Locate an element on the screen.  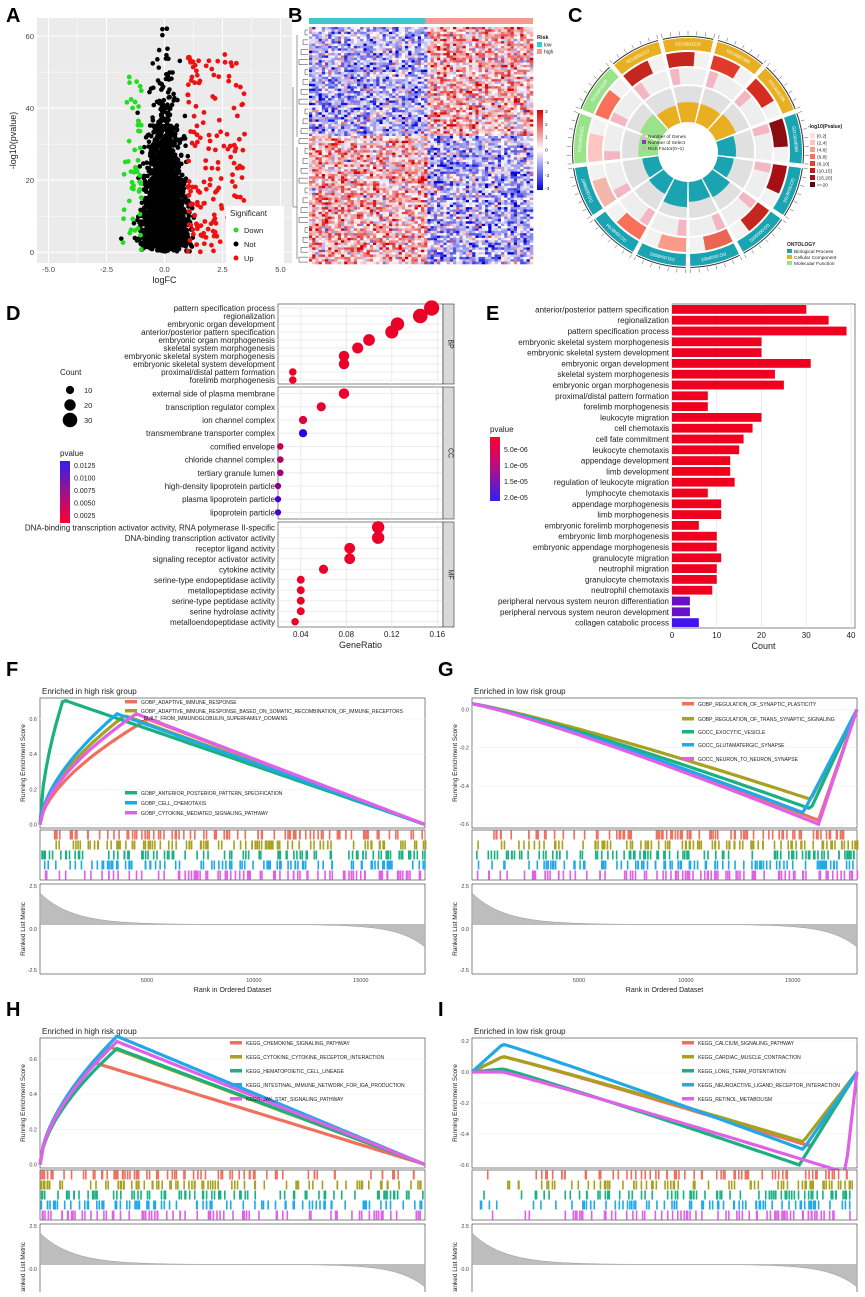
panel-letter-D: D is located at coordinates (13, 314).